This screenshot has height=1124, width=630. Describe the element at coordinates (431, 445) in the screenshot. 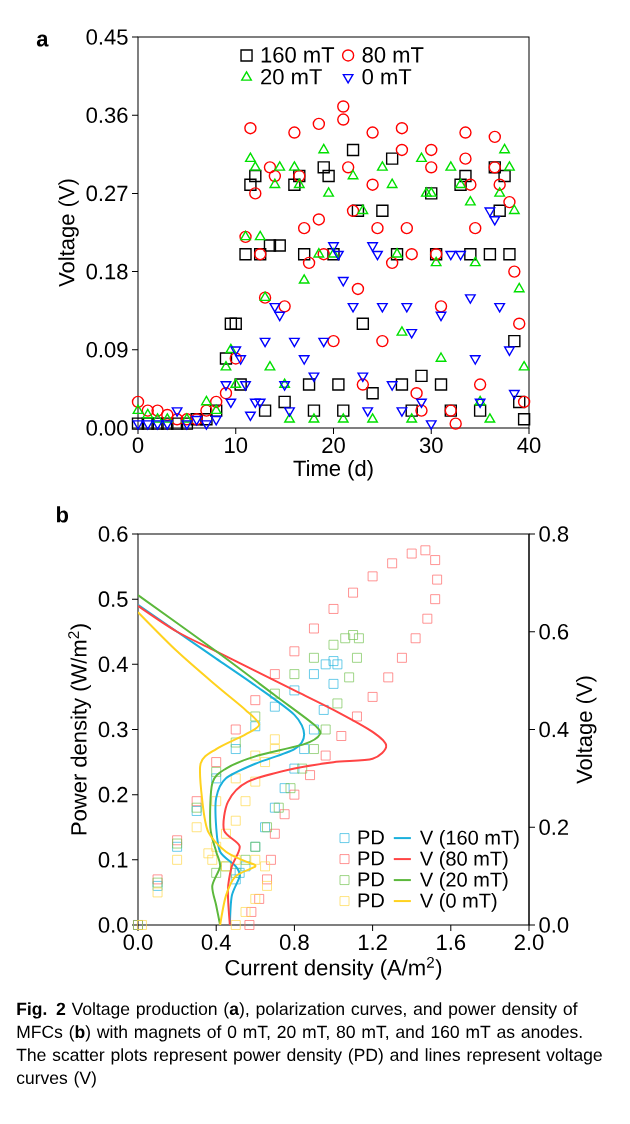

I see `x-tick-label: 30` at that location.